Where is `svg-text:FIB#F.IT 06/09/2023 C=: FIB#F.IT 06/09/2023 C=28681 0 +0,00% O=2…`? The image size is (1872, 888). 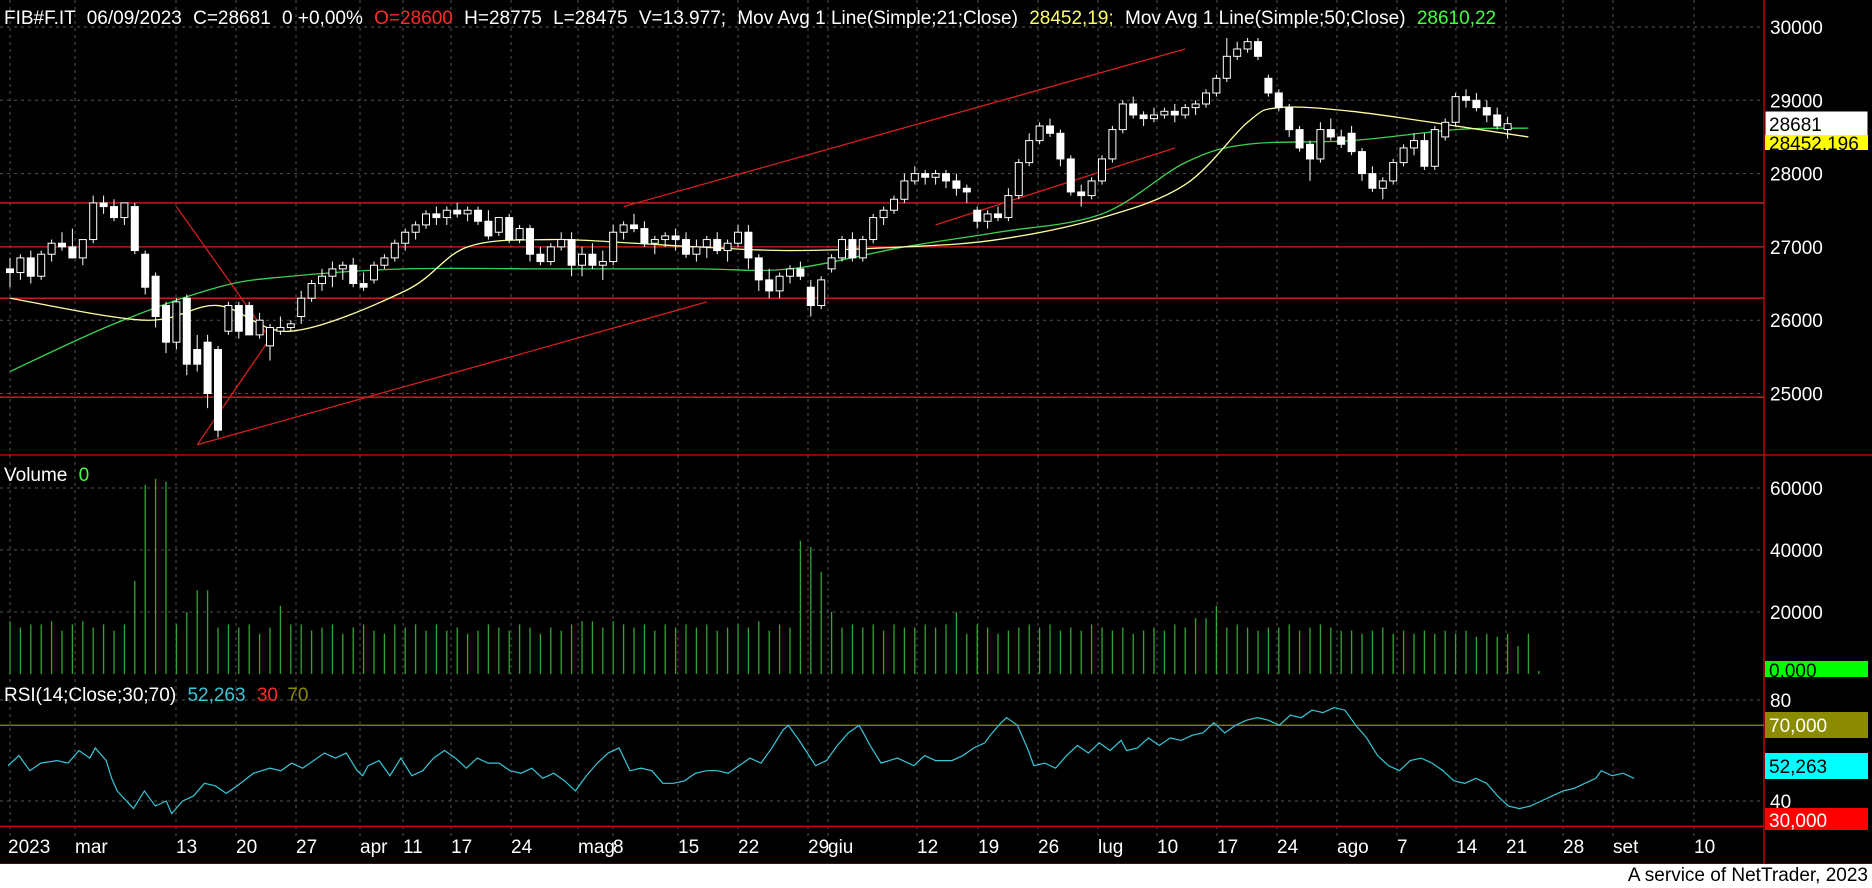
svg-text:FIB#F.IT 06/09/2023 C=: FIB#F.IT 06/09/2023 C=28681 0 +0,00% O=2… is located at coordinates (750, 18).